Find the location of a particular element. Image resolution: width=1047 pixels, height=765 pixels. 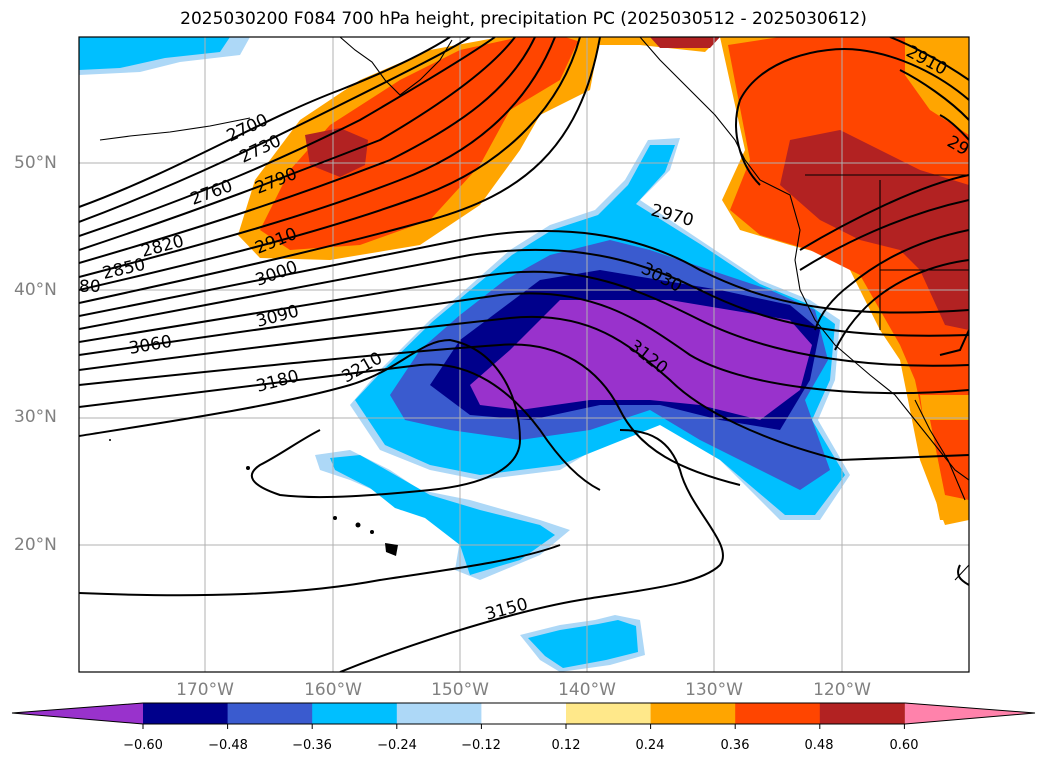

lon-label: 160°W is located at coordinates (333, 690).